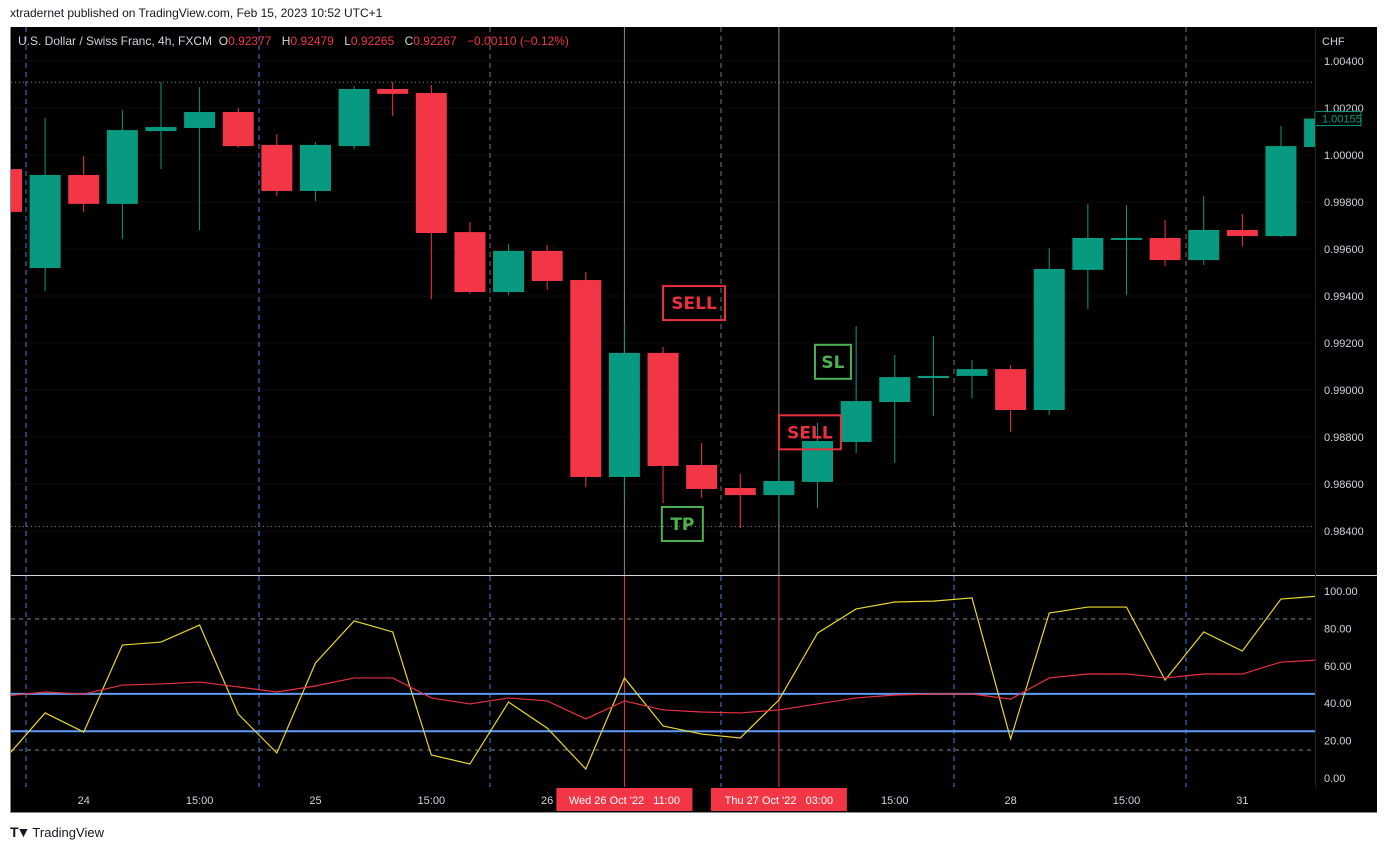 The image size is (1387, 850). What do you see at coordinates (315, 801) in the screenshot?
I see `time-tick-label: 25` at bounding box center [315, 801].